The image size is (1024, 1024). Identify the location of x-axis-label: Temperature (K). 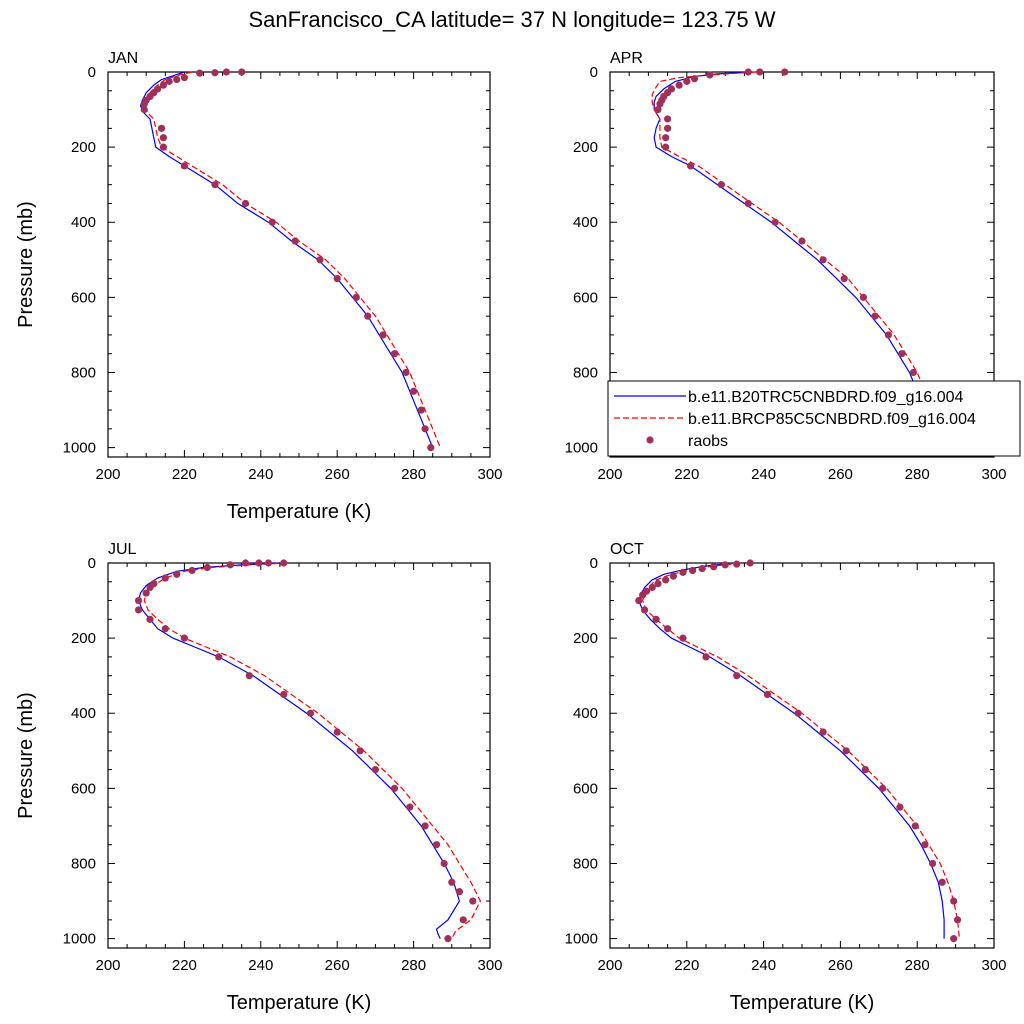
(802, 1003).